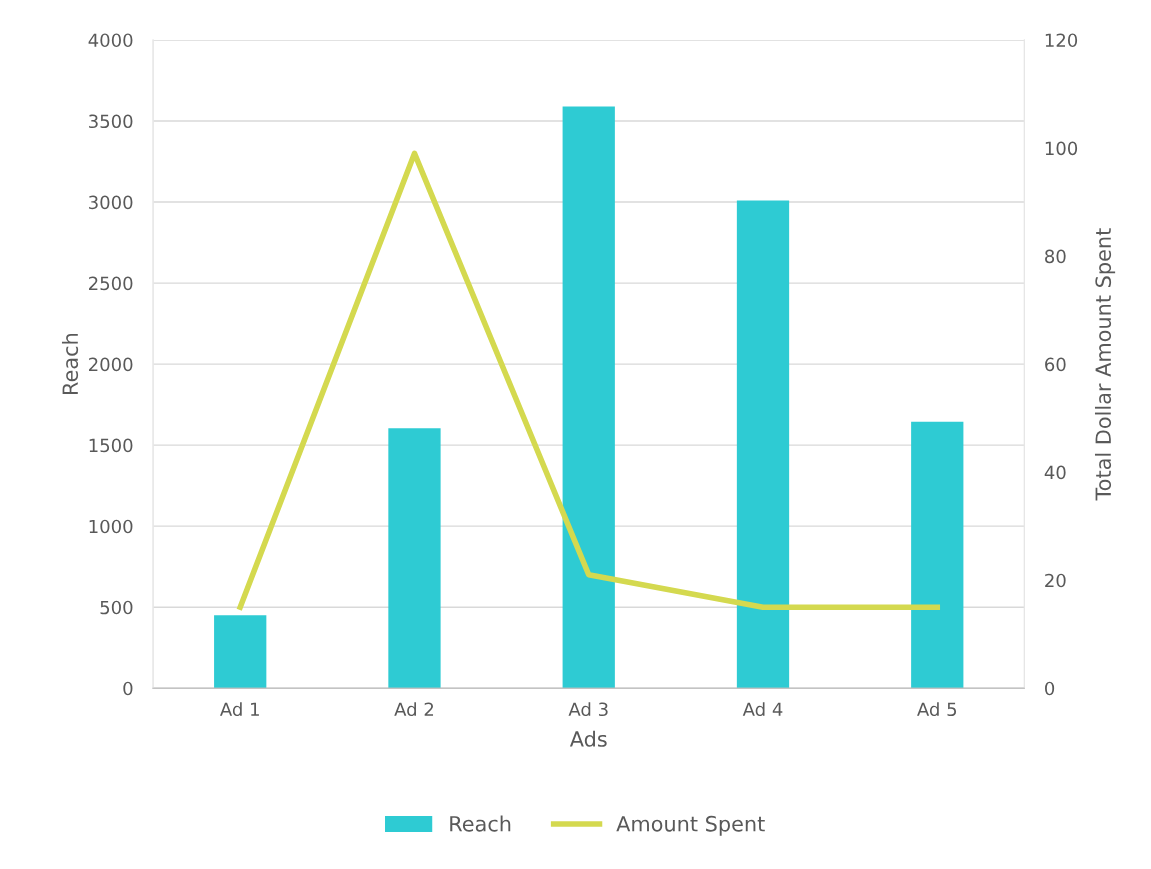 This screenshot has width=1151, height=869. Describe the element at coordinates (111, 283) in the screenshot. I see `y-tick-label: 2500` at that location.